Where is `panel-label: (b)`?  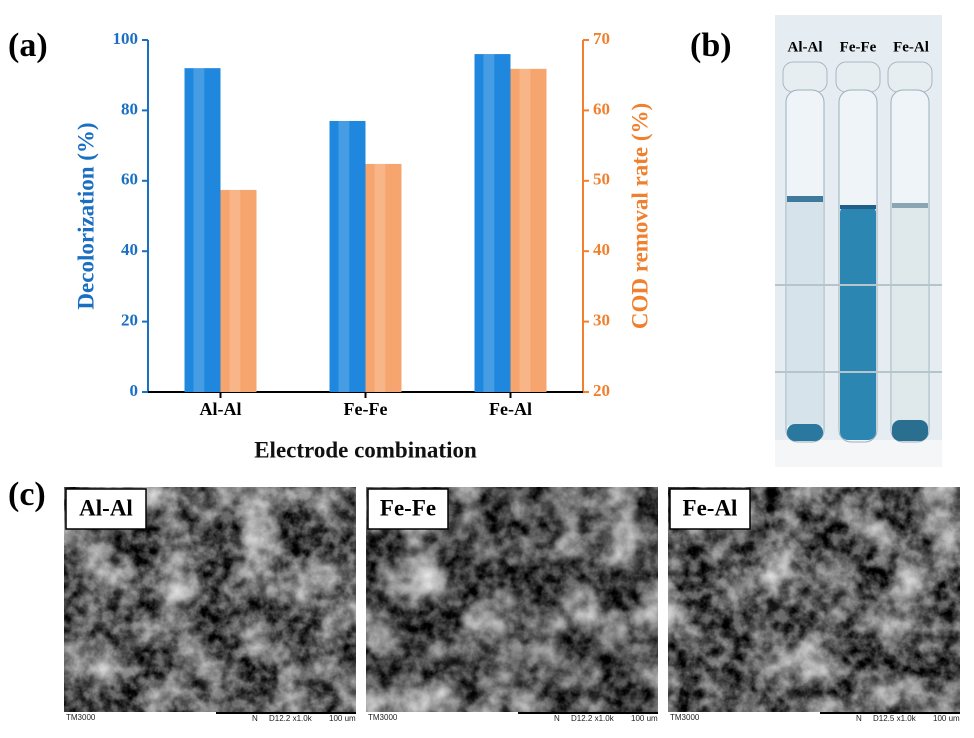 panel-label: (b) is located at coordinates (711, 45).